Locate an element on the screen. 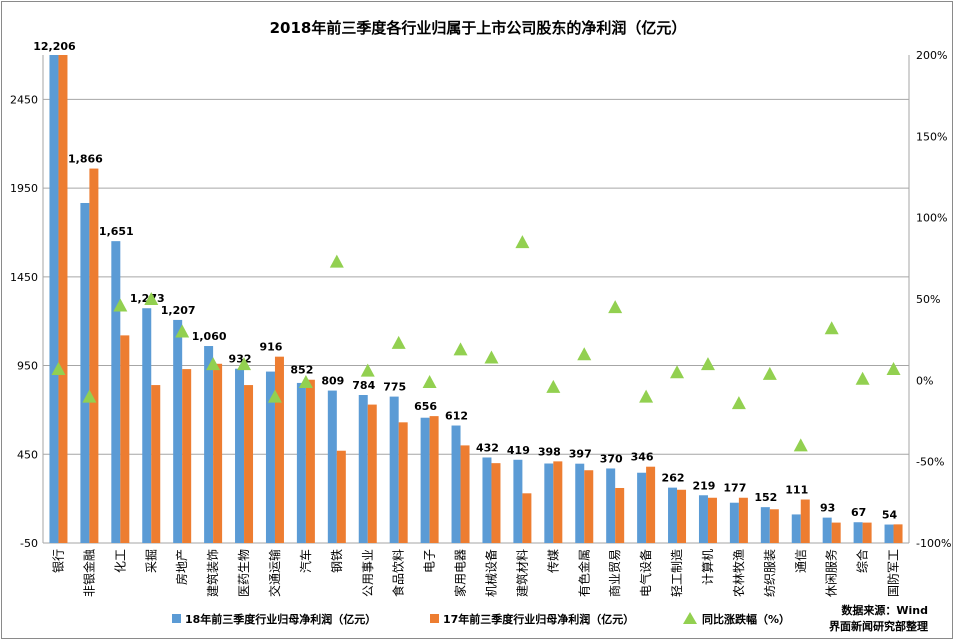  category-label: 医药生物 is located at coordinates (244, 573).